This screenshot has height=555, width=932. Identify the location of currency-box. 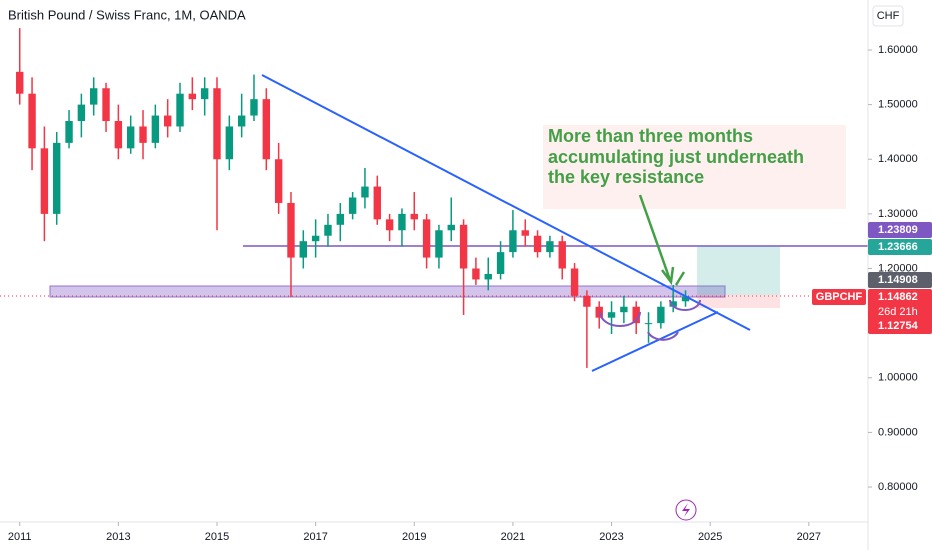
(888, 16).